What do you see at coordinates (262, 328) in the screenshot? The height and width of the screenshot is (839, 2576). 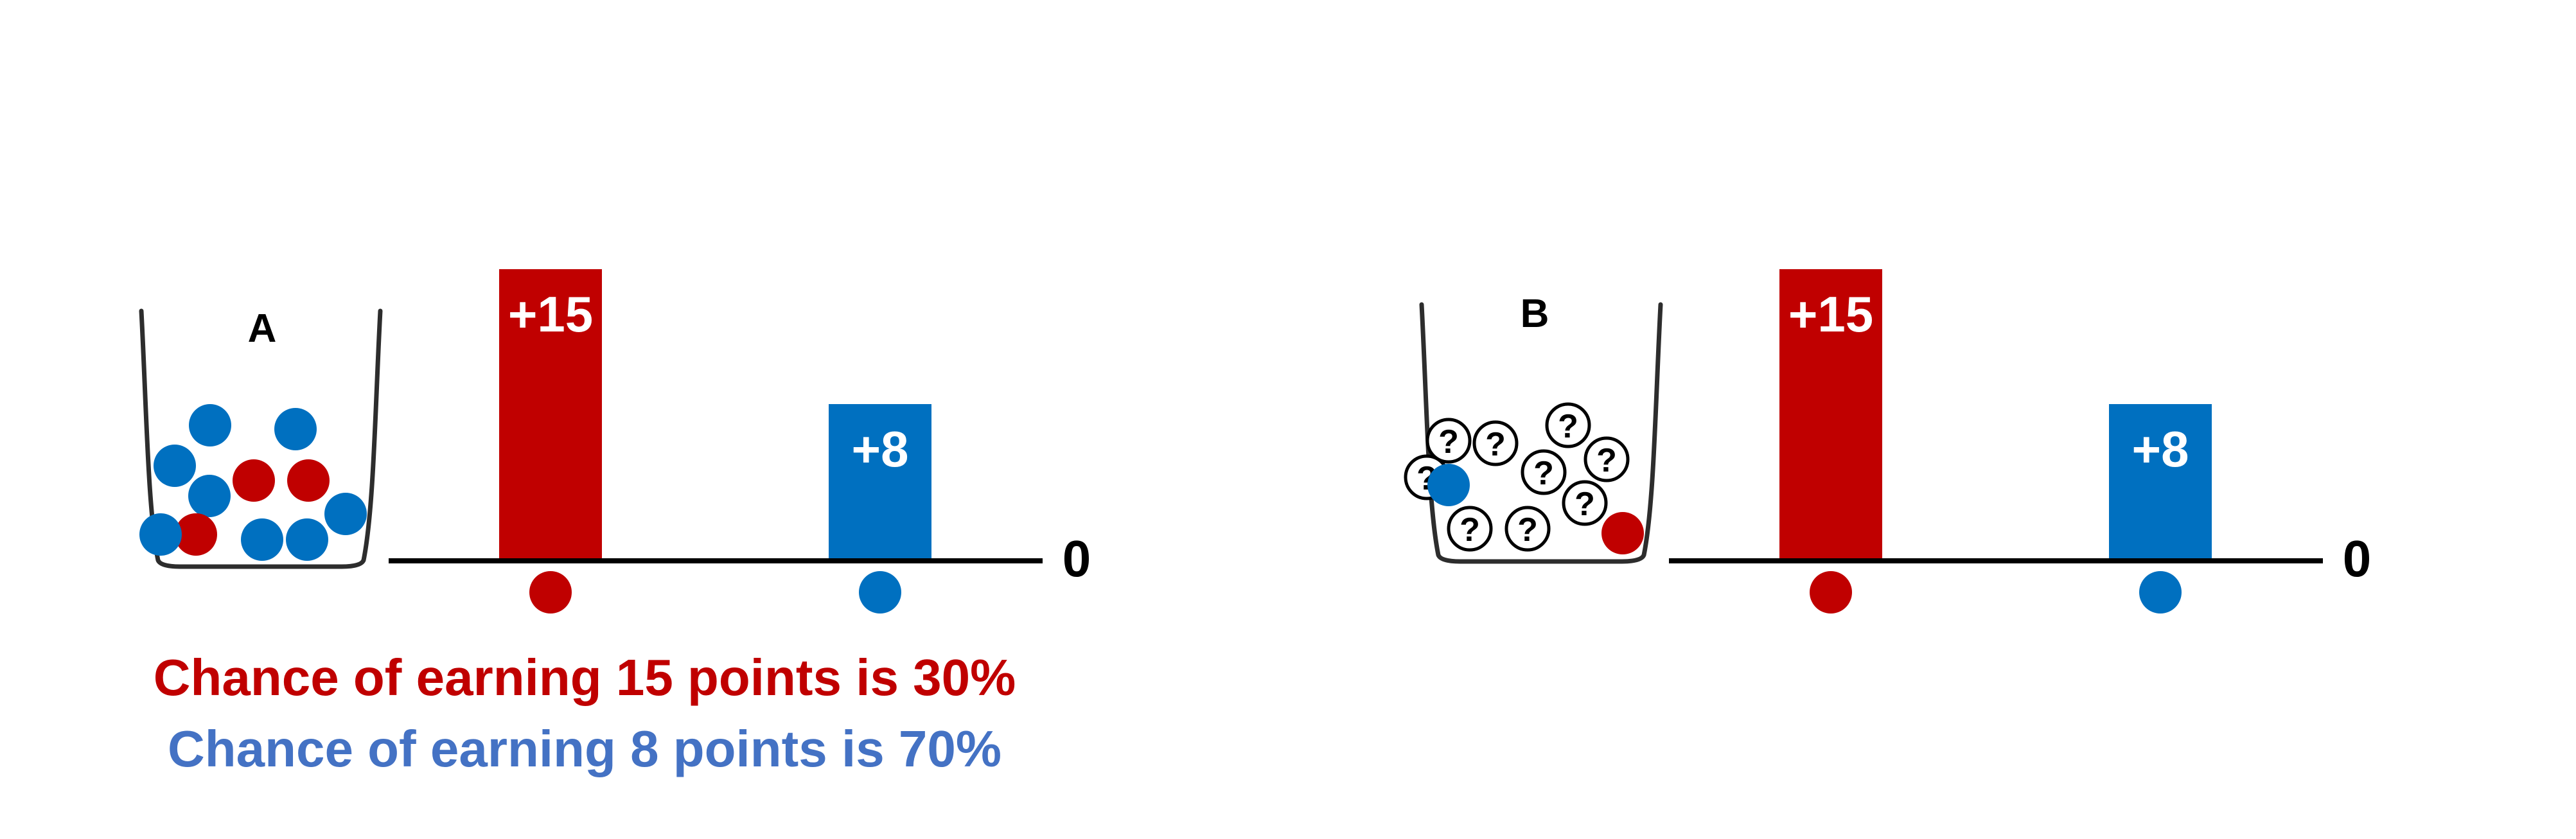 I see `urn-label: A` at bounding box center [262, 328].